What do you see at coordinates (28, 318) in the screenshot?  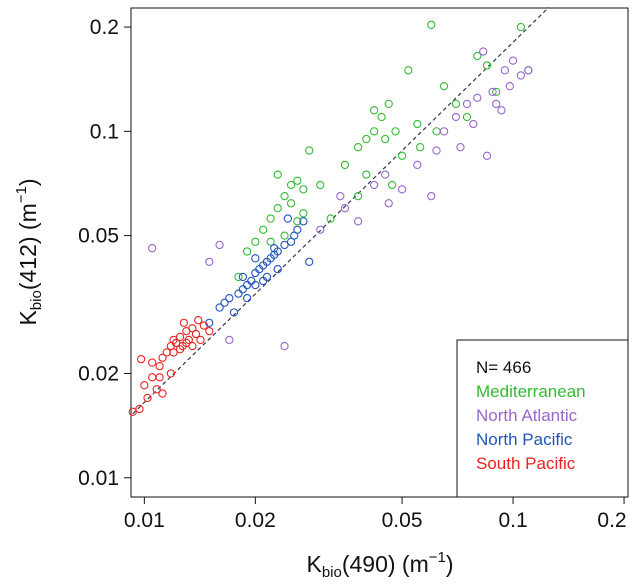 I see `y-label-main: K` at bounding box center [28, 318].